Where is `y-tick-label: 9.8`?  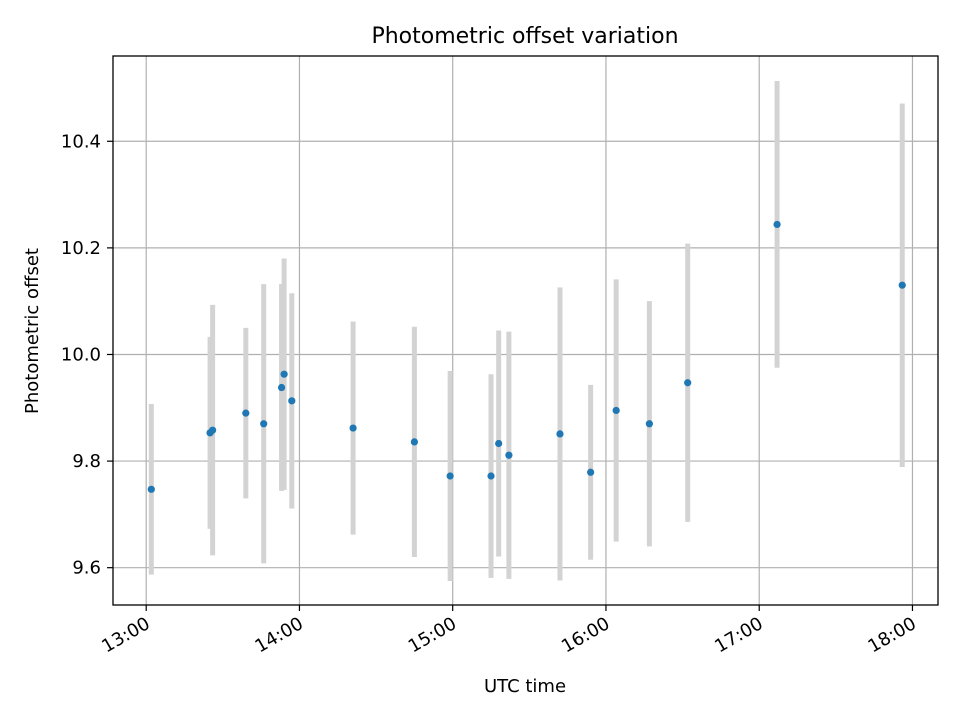
y-tick-label: 9.8 is located at coordinates (86, 461).